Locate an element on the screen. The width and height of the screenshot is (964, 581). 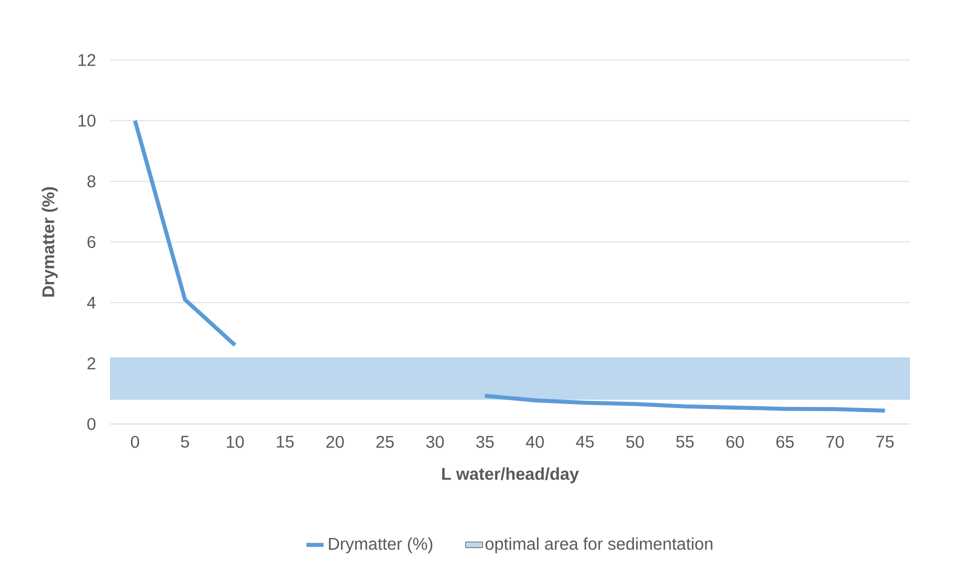
x-tick-label: 55 is located at coordinates (685, 442).